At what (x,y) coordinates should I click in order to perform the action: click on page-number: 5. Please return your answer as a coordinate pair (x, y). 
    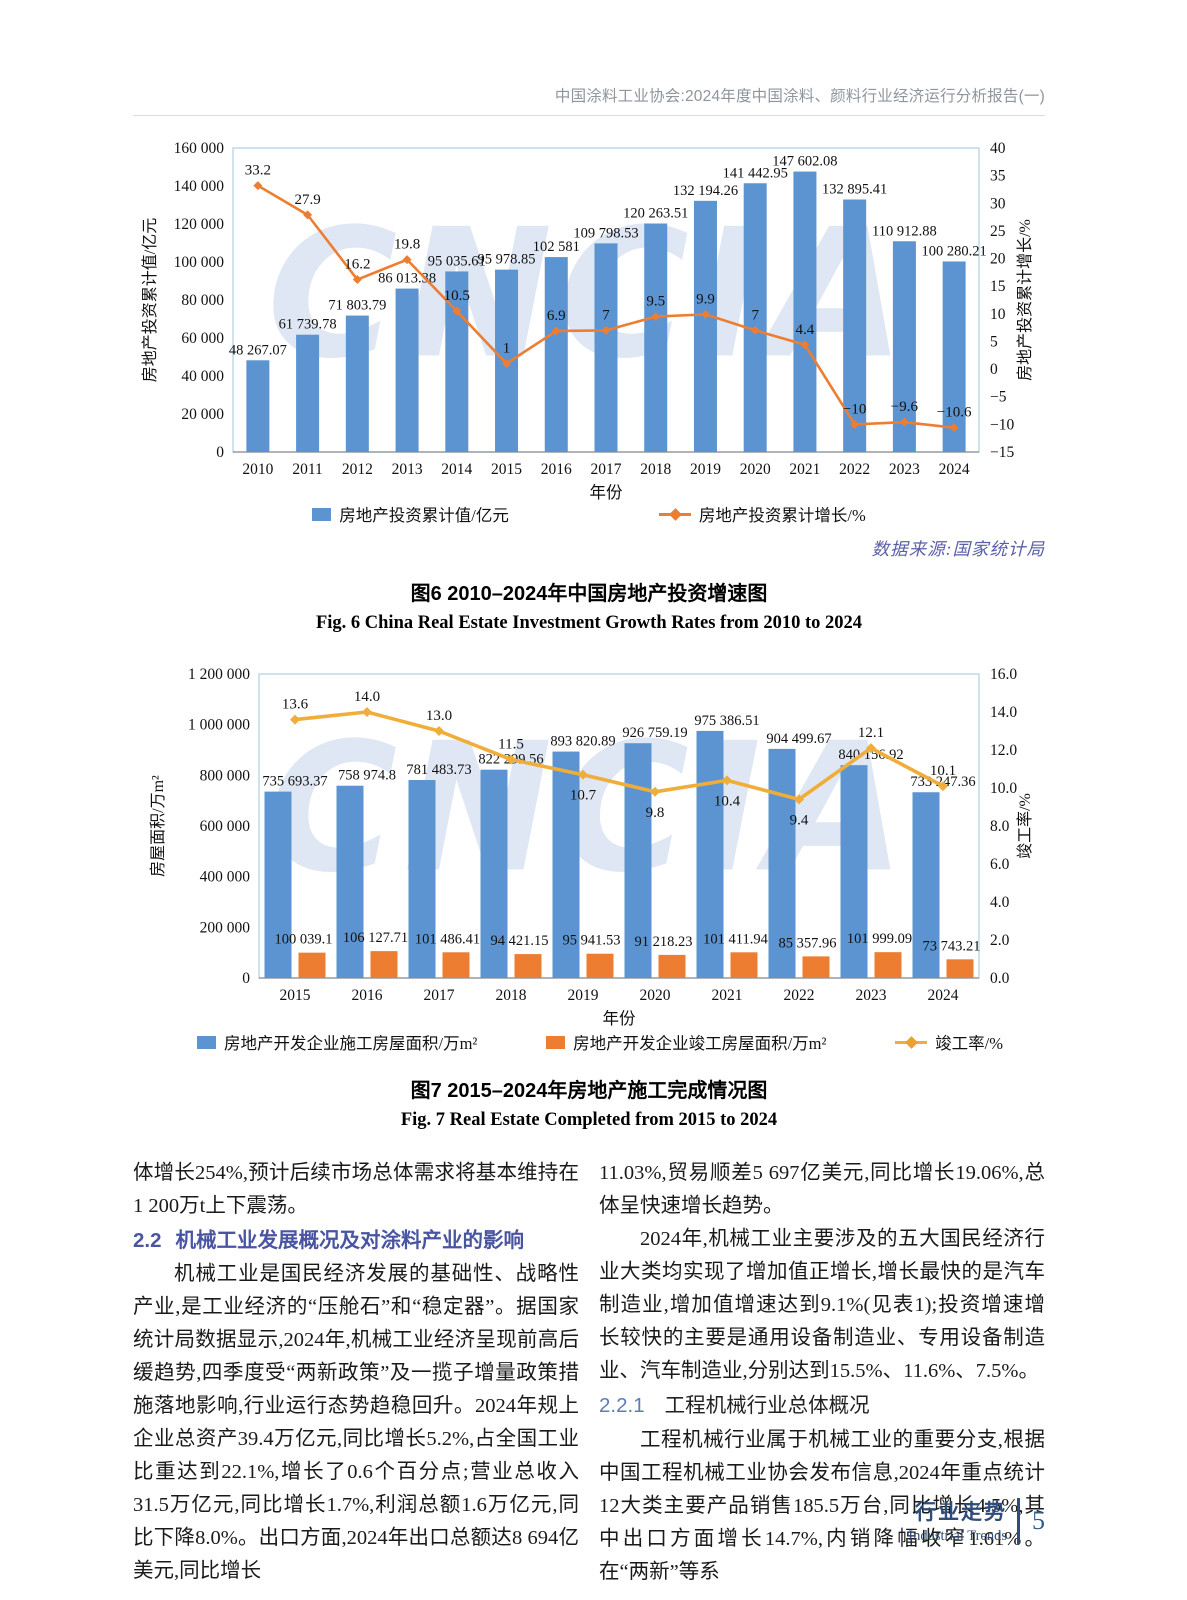
    Looking at the image, I should click on (1038, 1520).